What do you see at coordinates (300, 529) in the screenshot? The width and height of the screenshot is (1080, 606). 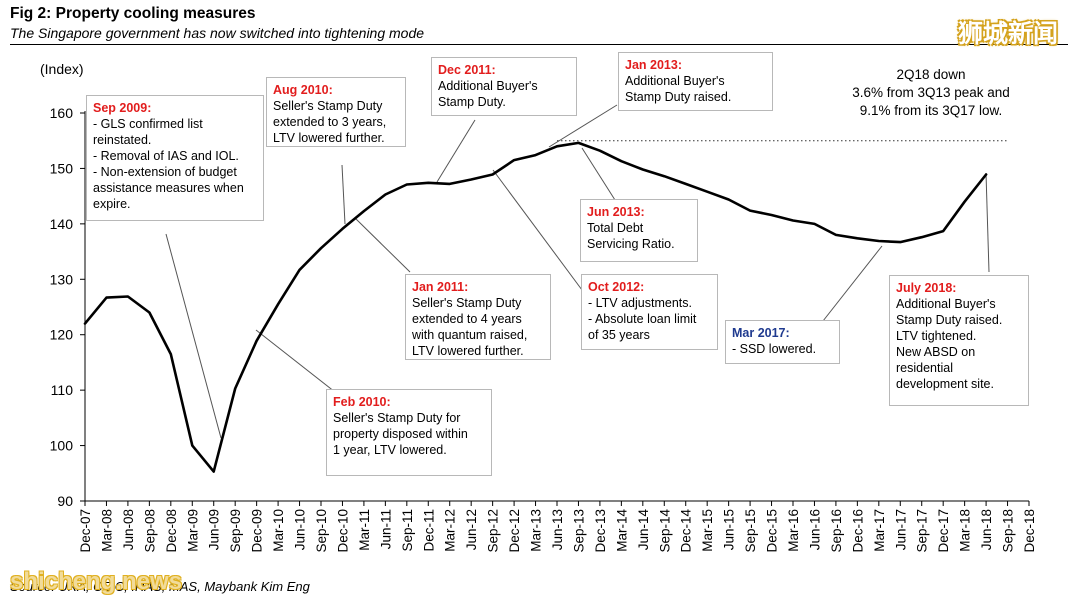 I see `x-tick-label: Jun-10` at bounding box center [300, 529].